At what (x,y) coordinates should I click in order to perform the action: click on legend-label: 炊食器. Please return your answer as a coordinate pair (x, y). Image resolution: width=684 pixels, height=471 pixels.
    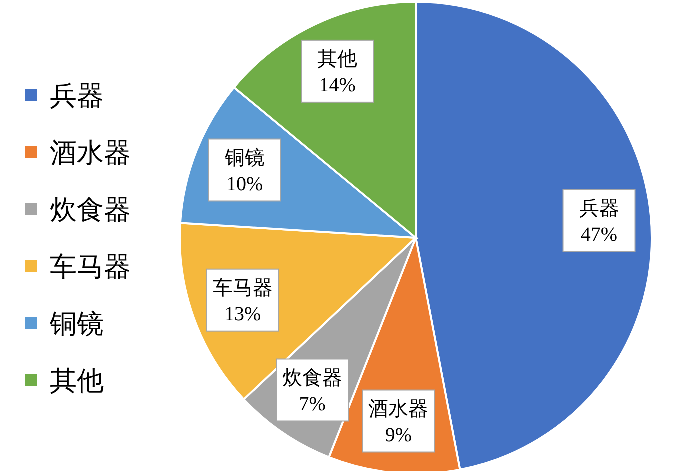
    Looking at the image, I should click on (90, 210).